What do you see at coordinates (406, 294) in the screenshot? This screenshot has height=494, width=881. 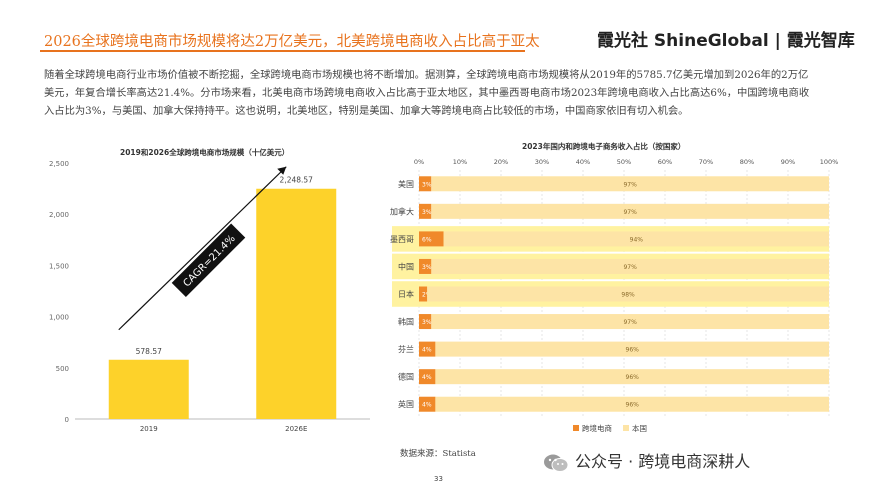 I see `chart2-category-label: 日本` at bounding box center [406, 294].